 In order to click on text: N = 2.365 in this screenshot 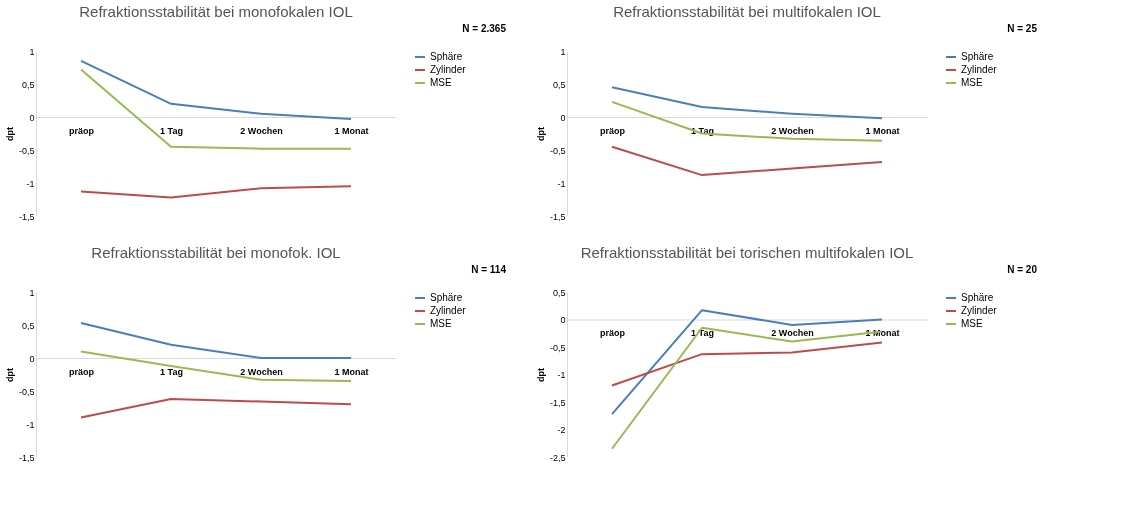, I will do `click(484, 28)`.